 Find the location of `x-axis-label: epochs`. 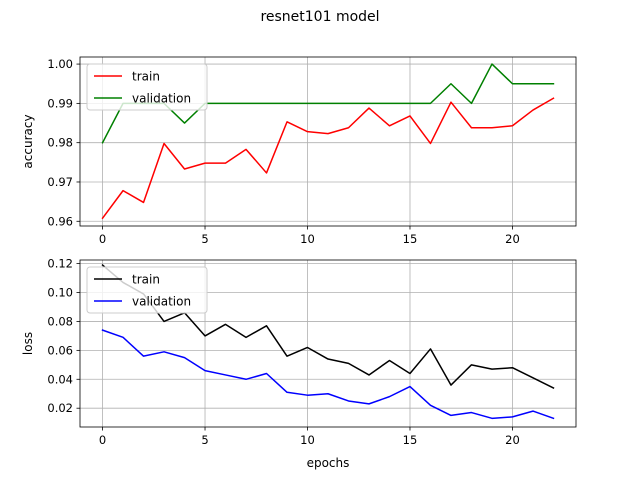

x-axis-label: epochs is located at coordinates (328, 463).